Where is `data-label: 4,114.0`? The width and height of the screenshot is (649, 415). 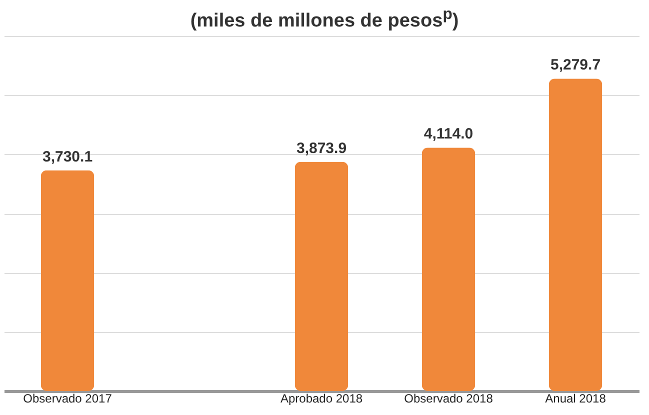 data-label: 4,114.0 is located at coordinates (449, 134).